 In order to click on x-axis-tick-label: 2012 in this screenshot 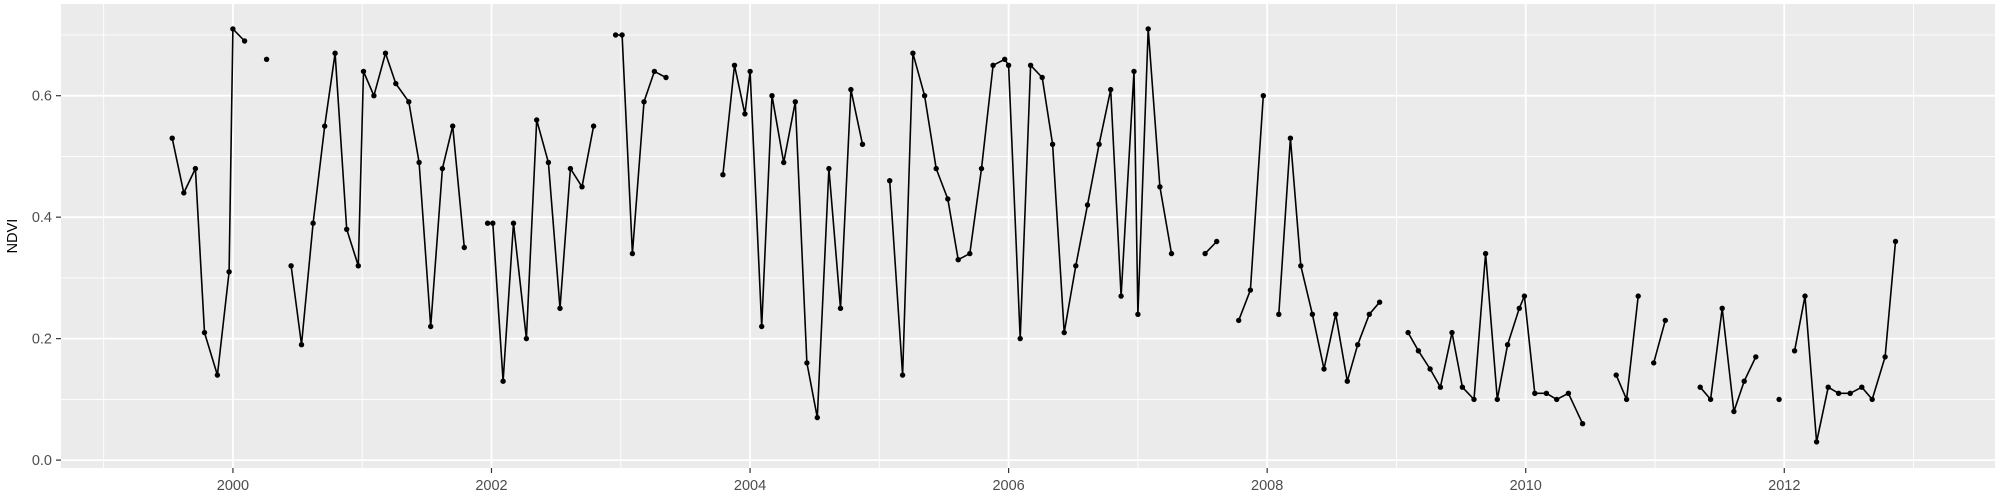, I will do `click(1784, 486)`.